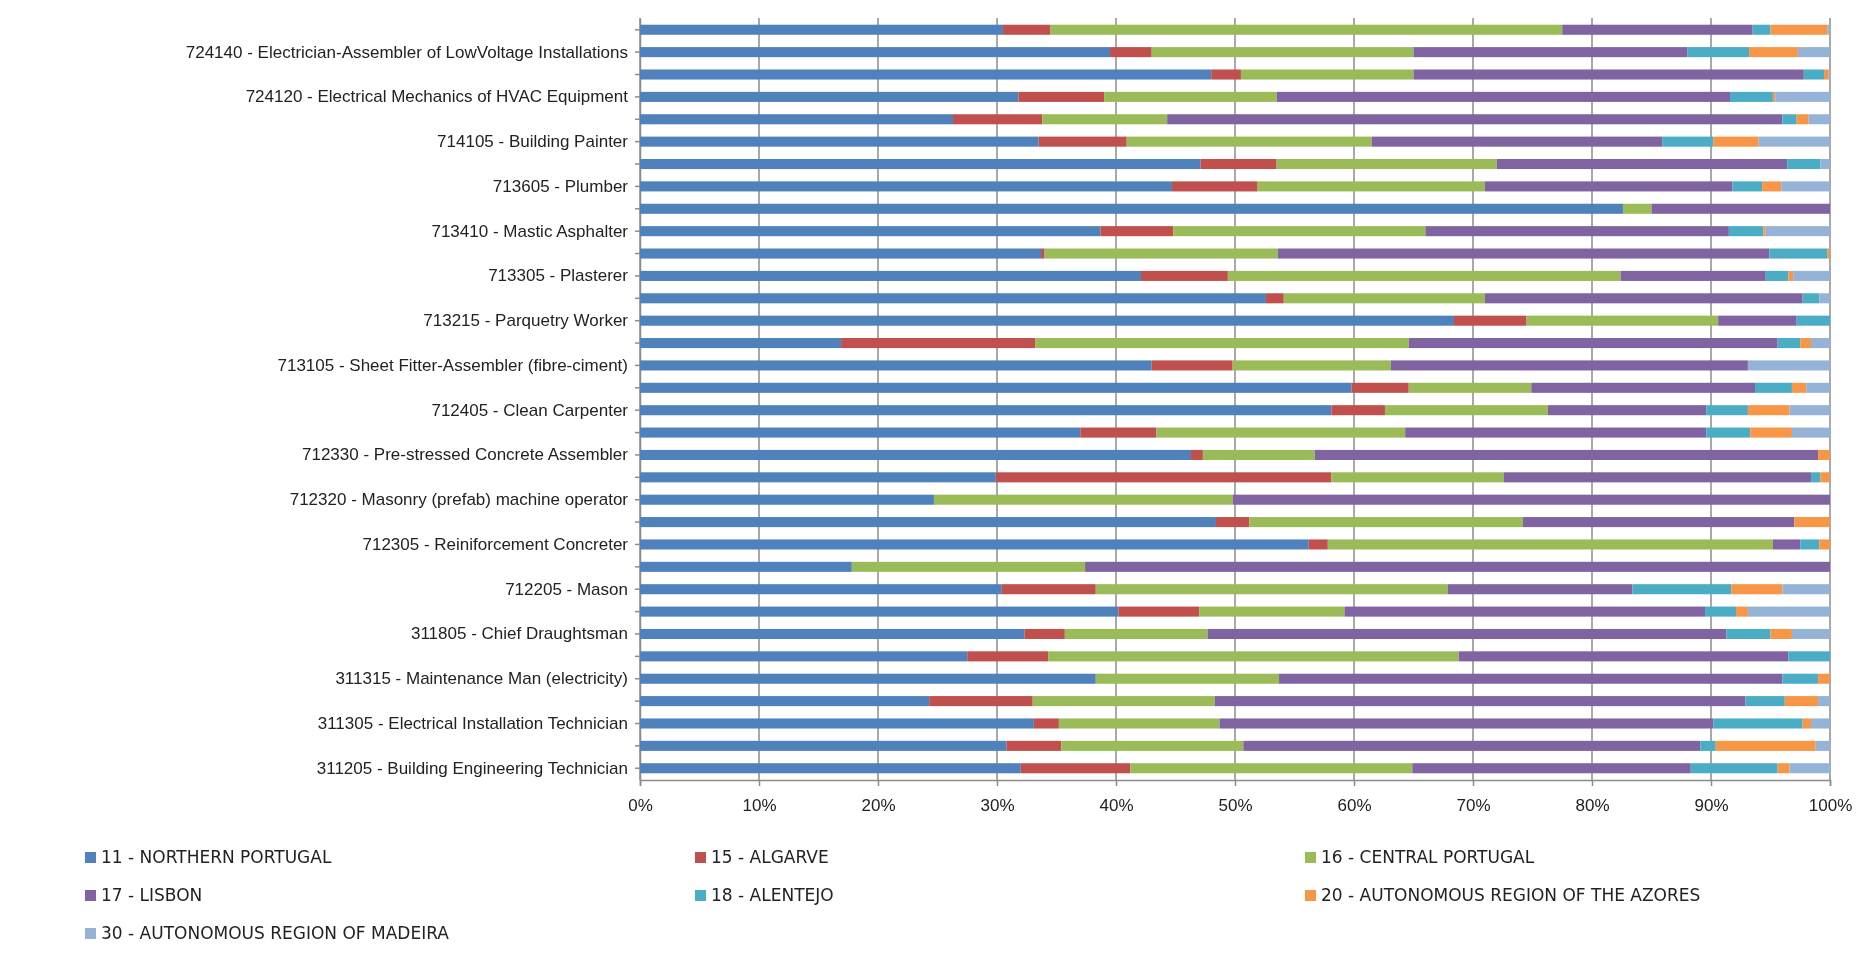 The image size is (1861, 955). I want to click on legend-label: 30 - AUTONOMOUS REGION OF MADEIRA, so click(275, 933).